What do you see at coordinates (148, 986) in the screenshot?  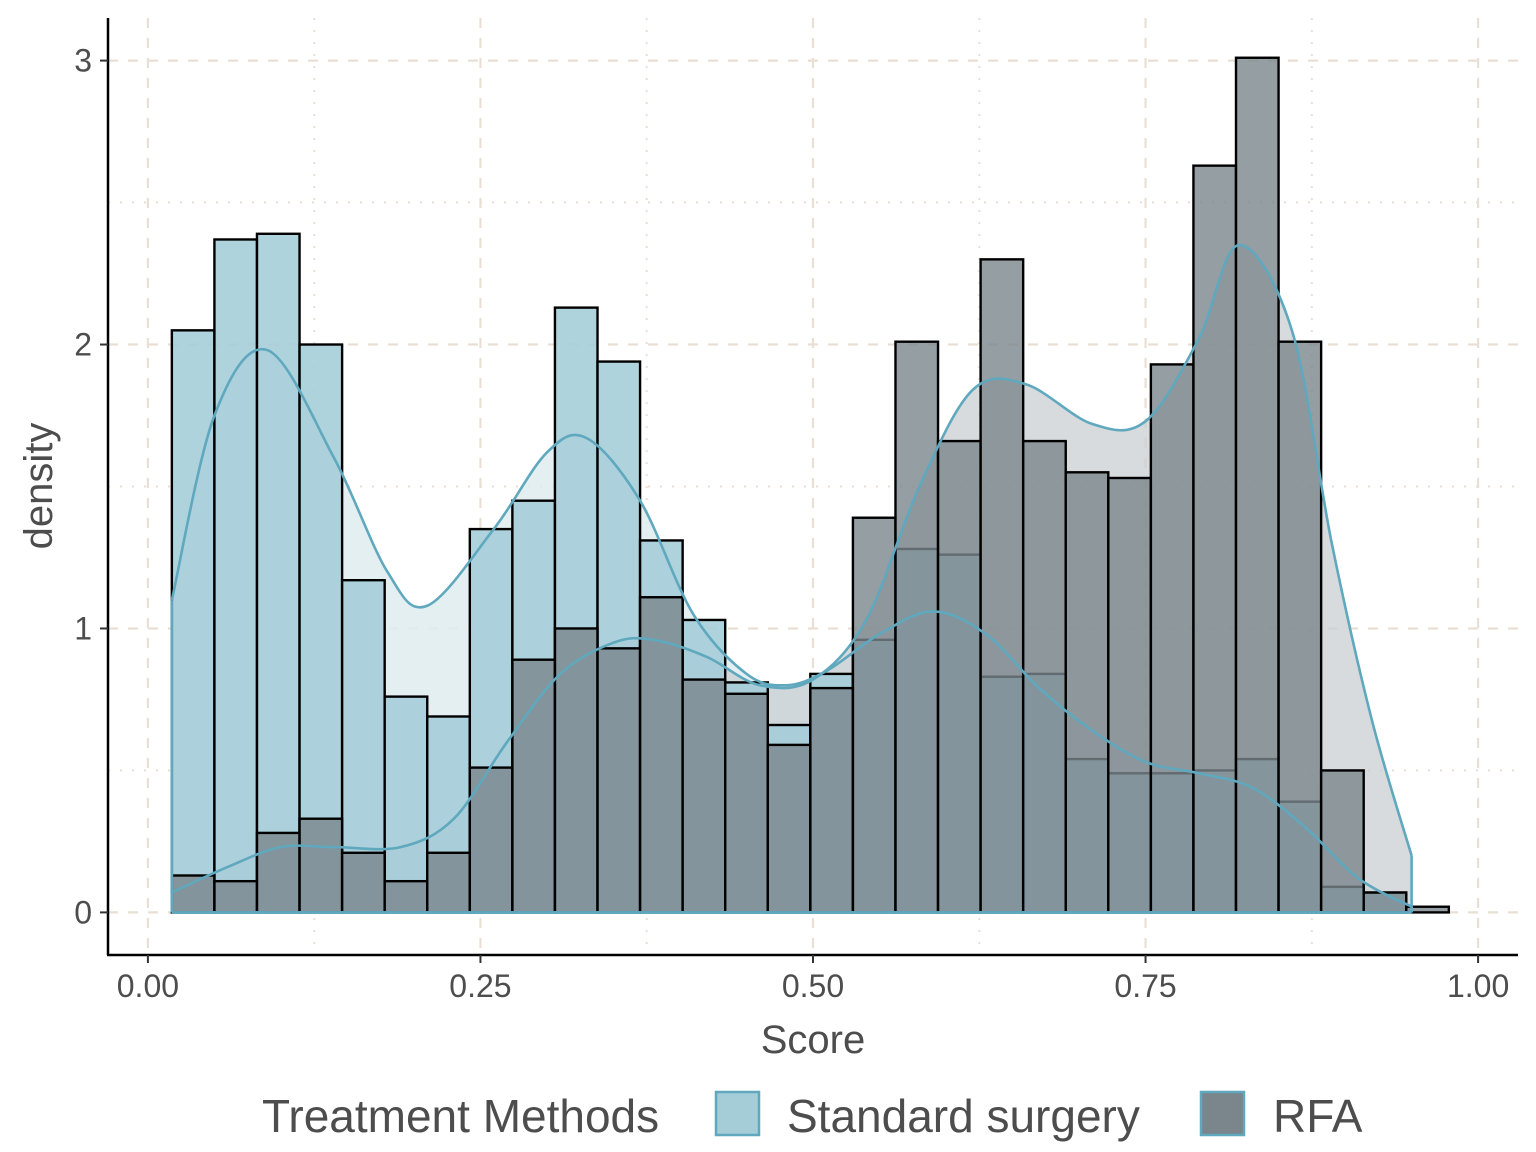 I see `x-tick-label: 0.00` at bounding box center [148, 986].